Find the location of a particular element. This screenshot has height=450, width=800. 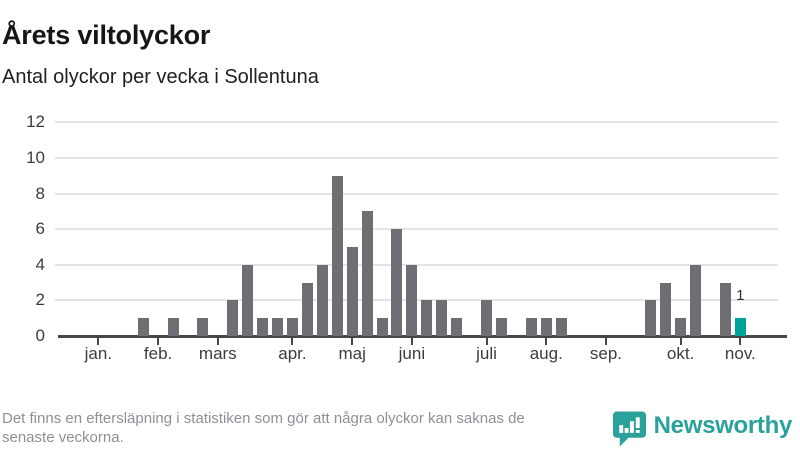

x-tick-mars is located at coordinates (217, 341).